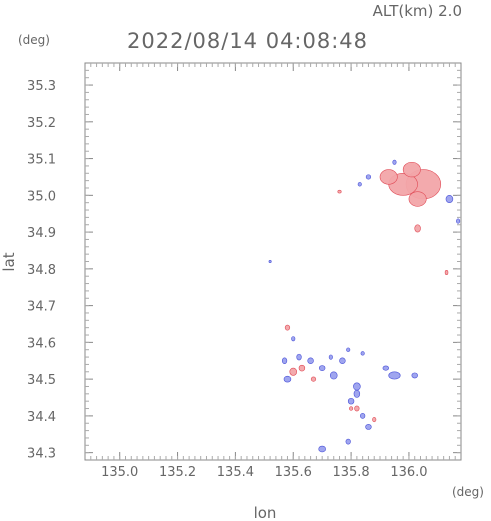 The image size is (491, 521). Describe the element at coordinates (468, 492) in the screenshot. I see `x-unit-label: (deg)` at that location.